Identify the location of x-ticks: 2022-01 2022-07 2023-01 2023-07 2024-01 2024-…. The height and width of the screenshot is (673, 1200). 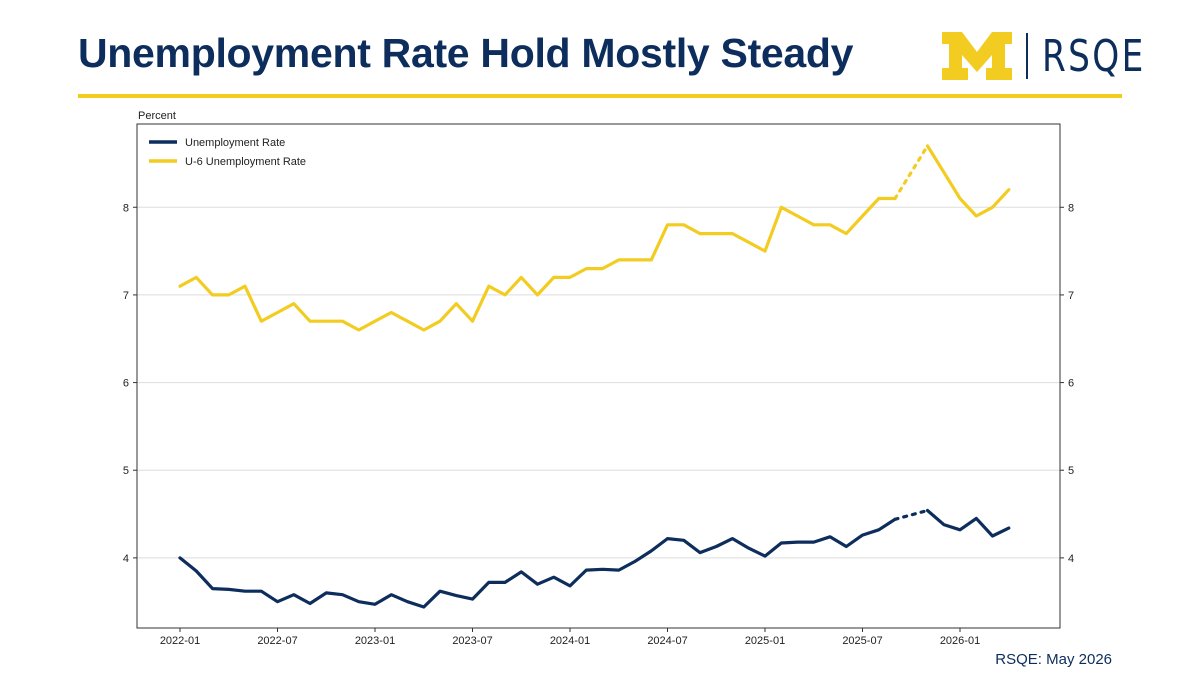
(570, 637).